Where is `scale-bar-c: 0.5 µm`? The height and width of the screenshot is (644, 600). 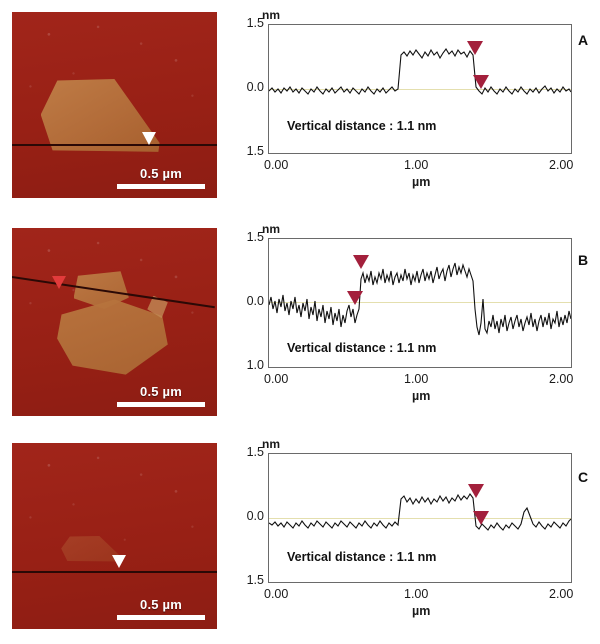 scale-bar-c: 0.5 µm is located at coordinates (161, 608).